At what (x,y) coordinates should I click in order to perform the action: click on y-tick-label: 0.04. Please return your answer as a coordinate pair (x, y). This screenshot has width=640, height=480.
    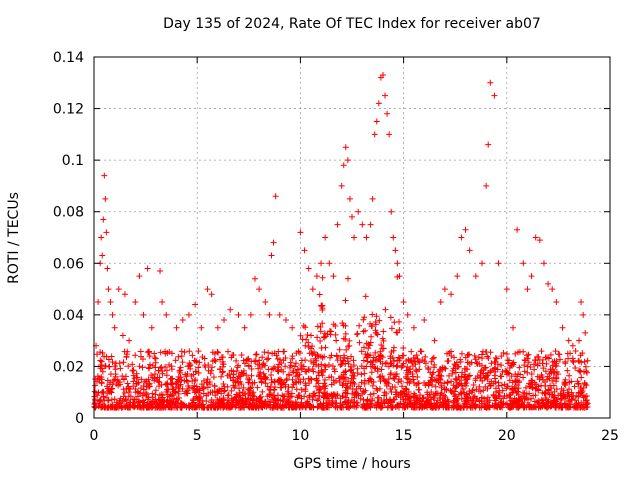
    Looking at the image, I should click on (68, 316).